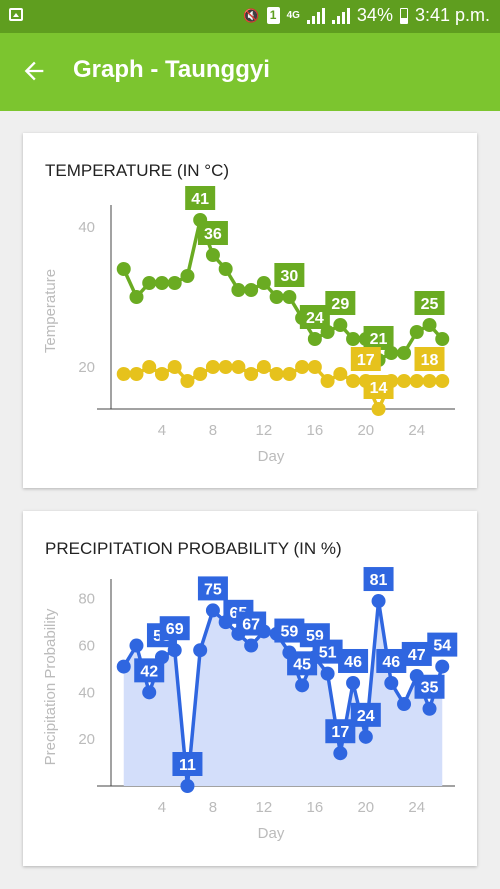  What do you see at coordinates (452, 15) in the screenshot?
I see `clock: 3:41 p.m.` at bounding box center [452, 15].